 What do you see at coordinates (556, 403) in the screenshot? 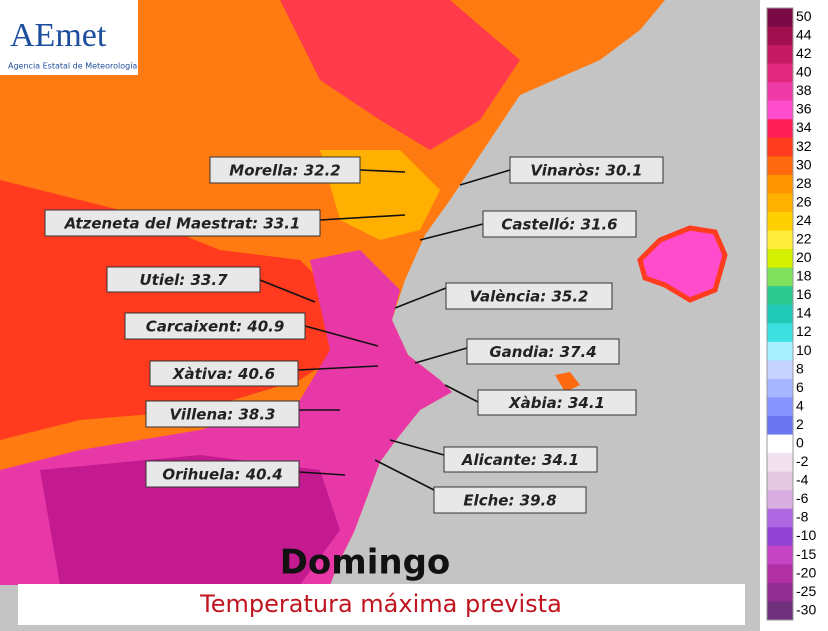
I see `city-label: Xàbia: 34.1` at bounding box center [556, 403].